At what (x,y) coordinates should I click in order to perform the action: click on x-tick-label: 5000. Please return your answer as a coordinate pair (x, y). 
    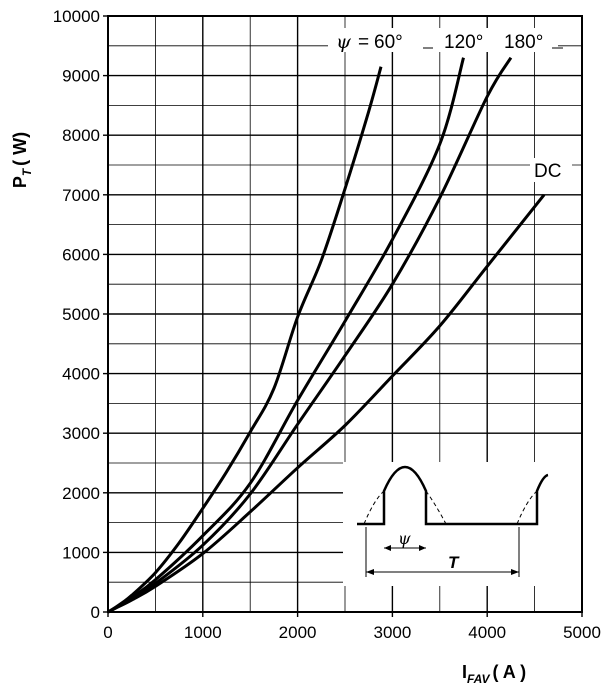
    Looking at the image, I should click on (582, 632).